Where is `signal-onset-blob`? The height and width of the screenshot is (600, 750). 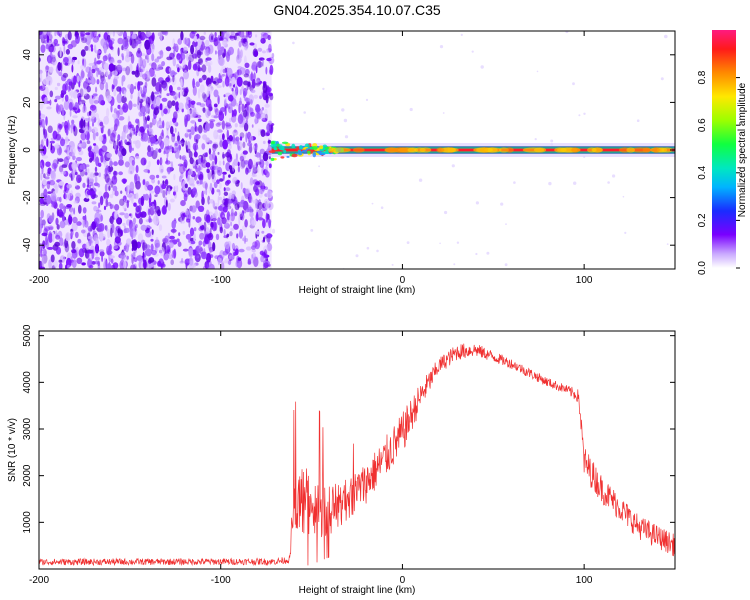 signal-onset-blob is located at coordinates (285, 151).